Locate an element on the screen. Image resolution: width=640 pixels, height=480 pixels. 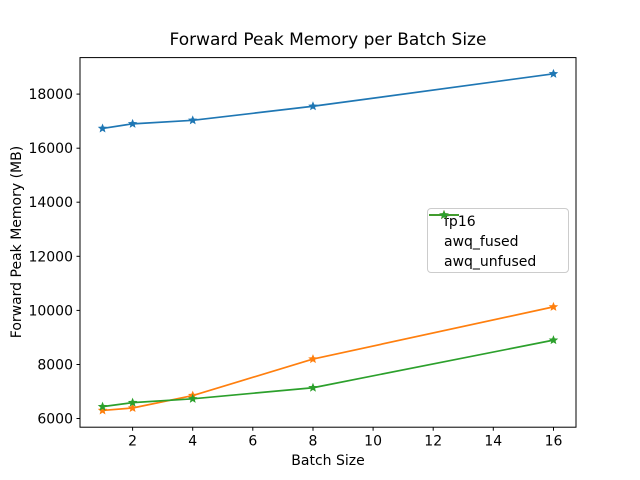
legend-item-awq_unfused: awq_unfused is located at coordinates (498, 241).